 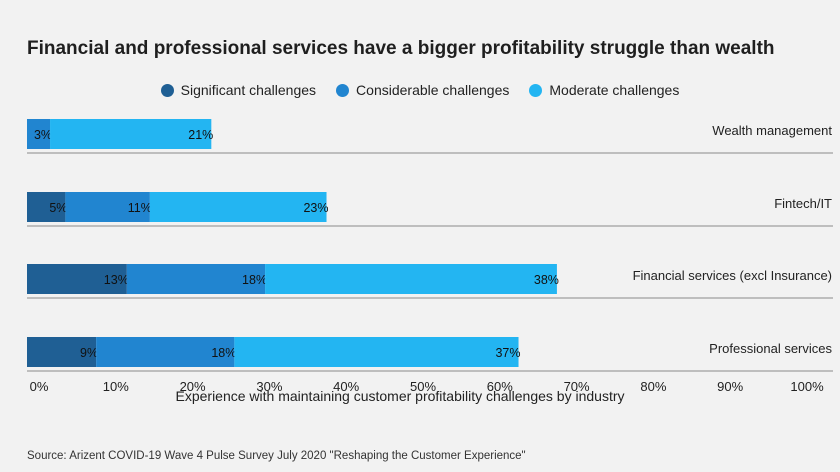 I want to click on category-label: Professional services, so click(x=770, y=348).